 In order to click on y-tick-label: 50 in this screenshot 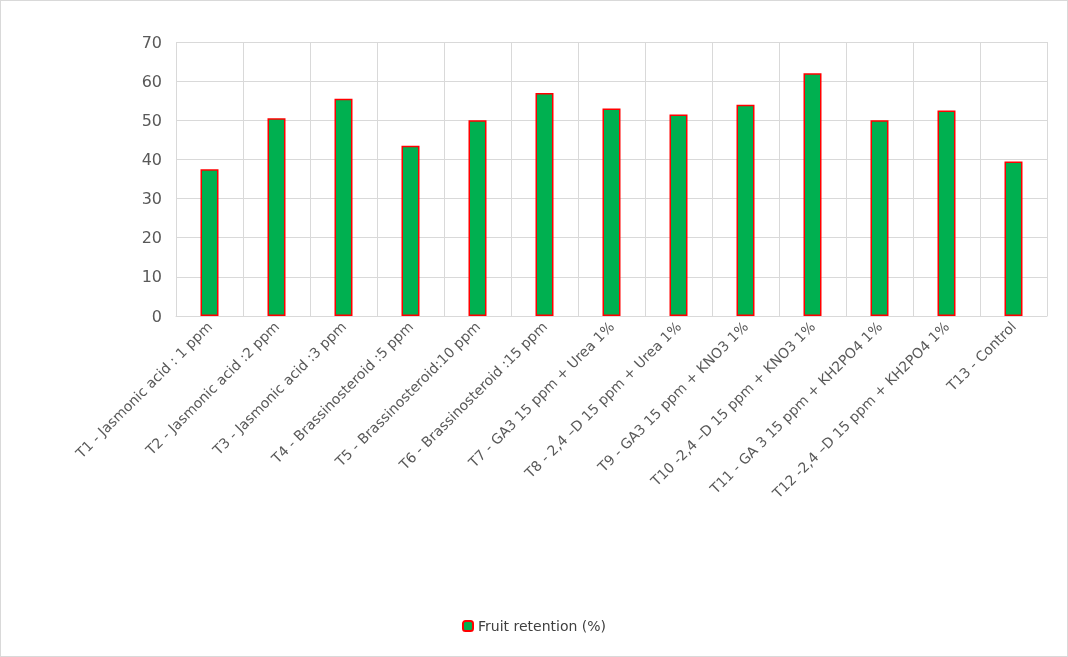, I will do `click(151, 120)`.